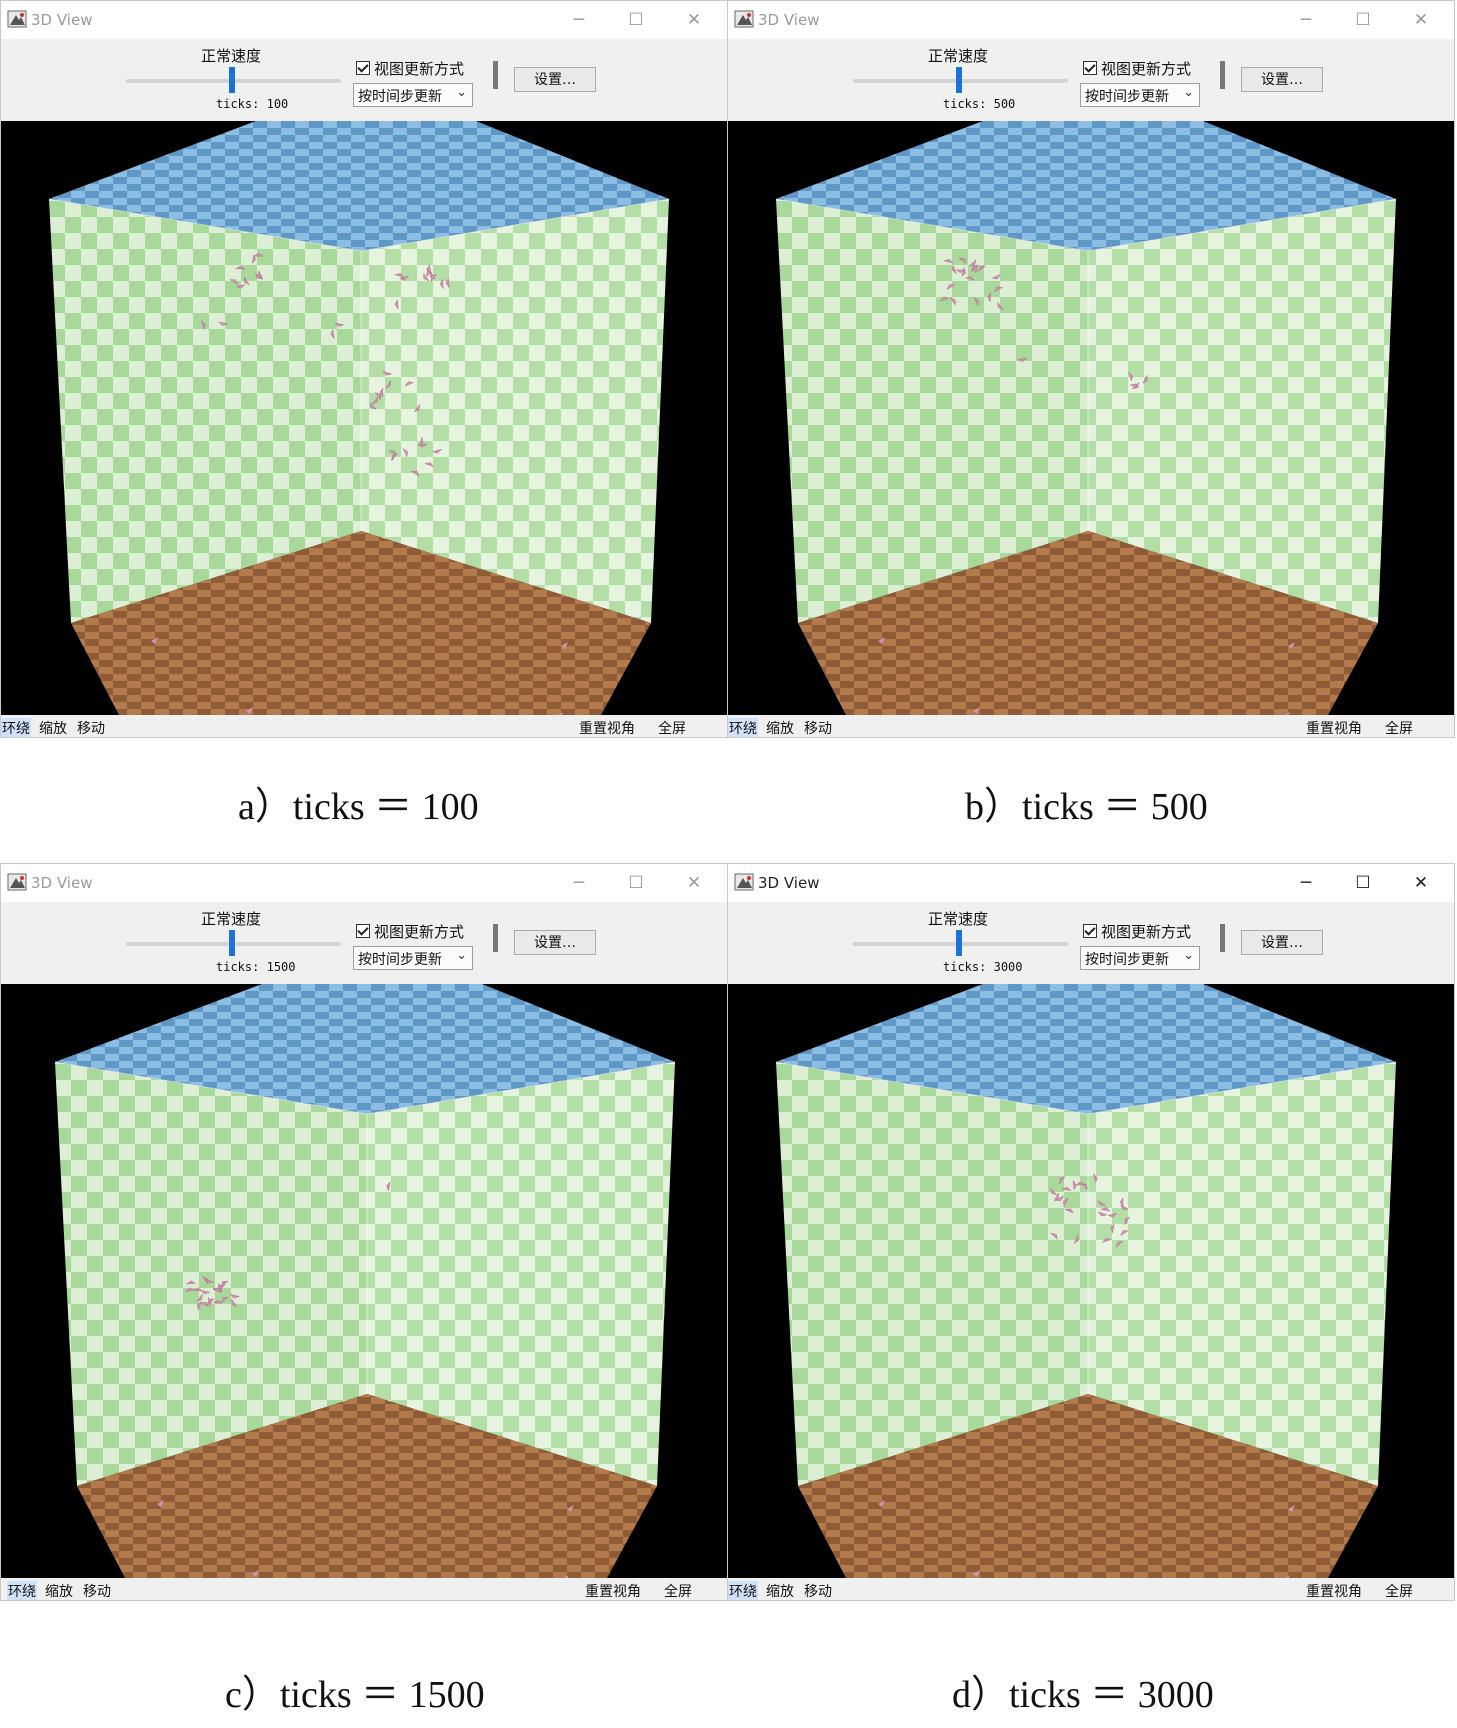 The height and width of the screenshot is (1728, 1457). Describe the element at coordinates (1242, 1274) in the screenshot. I see `right-wall` at that location.